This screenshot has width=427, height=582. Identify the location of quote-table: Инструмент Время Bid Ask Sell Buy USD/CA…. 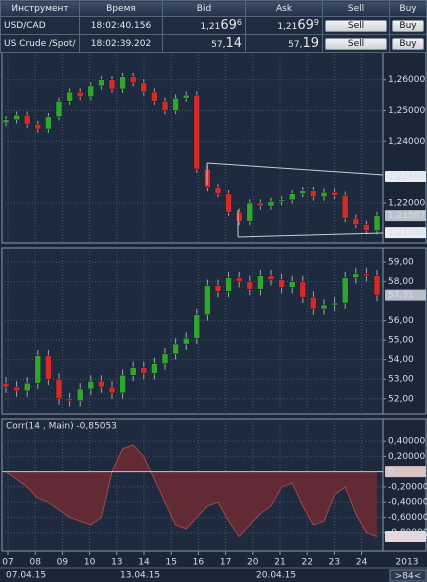
(213, 26).